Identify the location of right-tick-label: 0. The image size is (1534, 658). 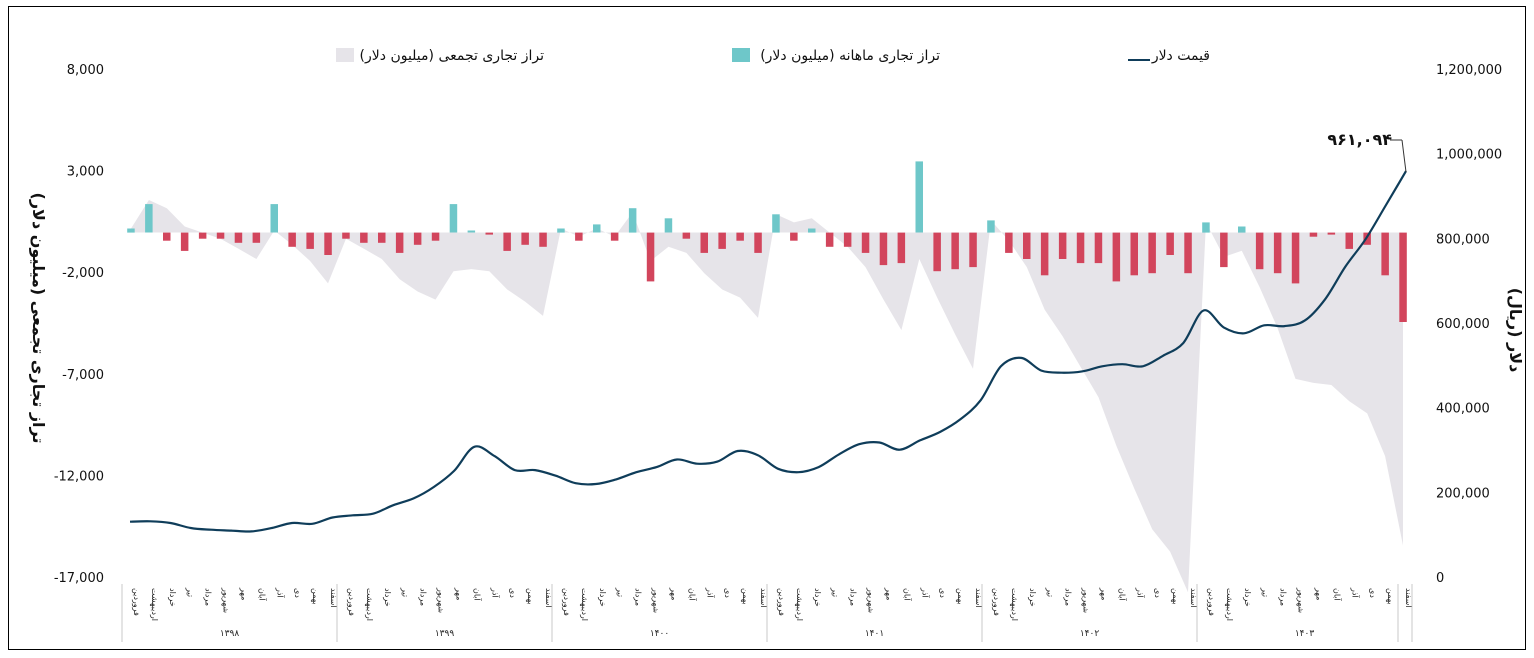
(1440, 578).